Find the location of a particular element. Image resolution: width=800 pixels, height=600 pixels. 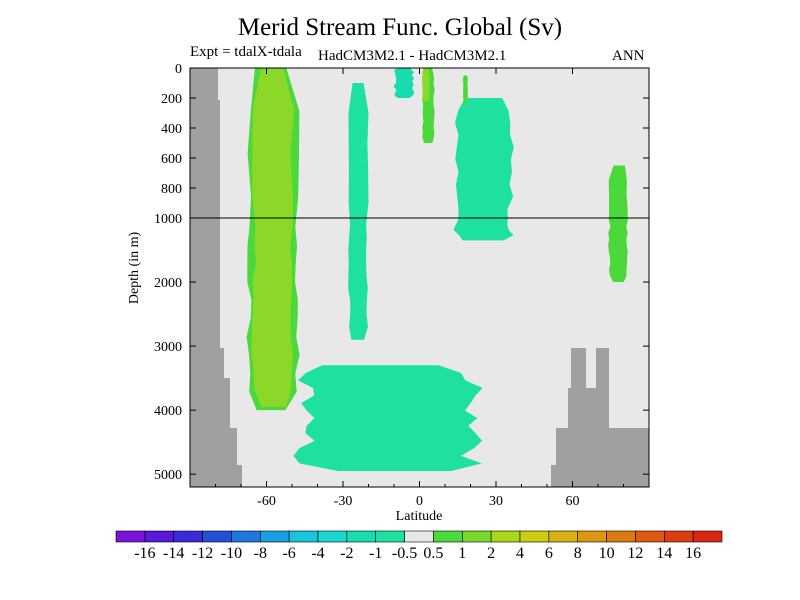

y-tick-label: 200 is located at coordinates (171, 99).